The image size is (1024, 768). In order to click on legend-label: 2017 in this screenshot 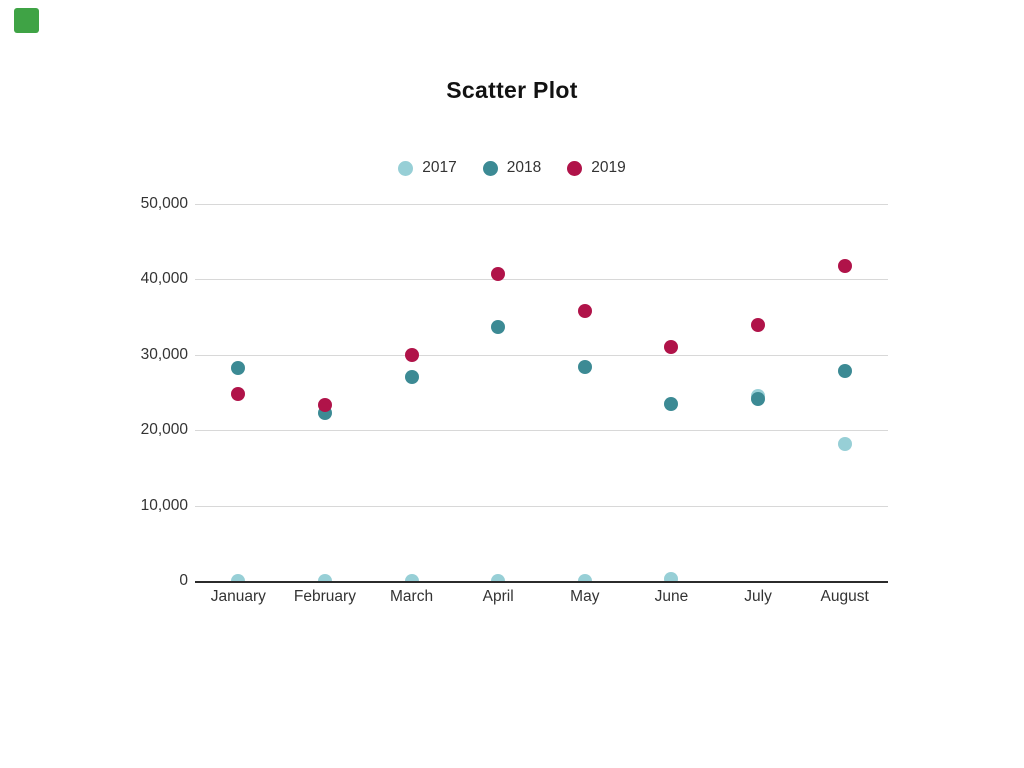, I will do `click(439, 167)`.